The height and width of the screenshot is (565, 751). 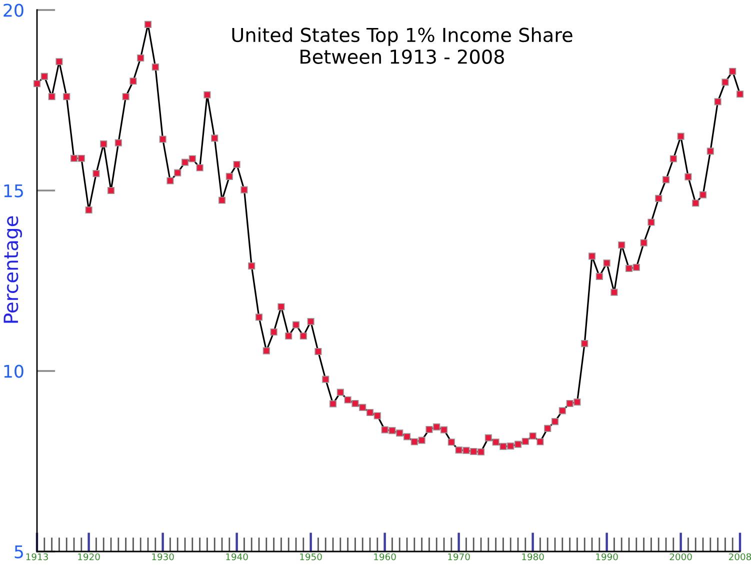 I want to click on y-tick-label: 15, so click(x=13, y=191).